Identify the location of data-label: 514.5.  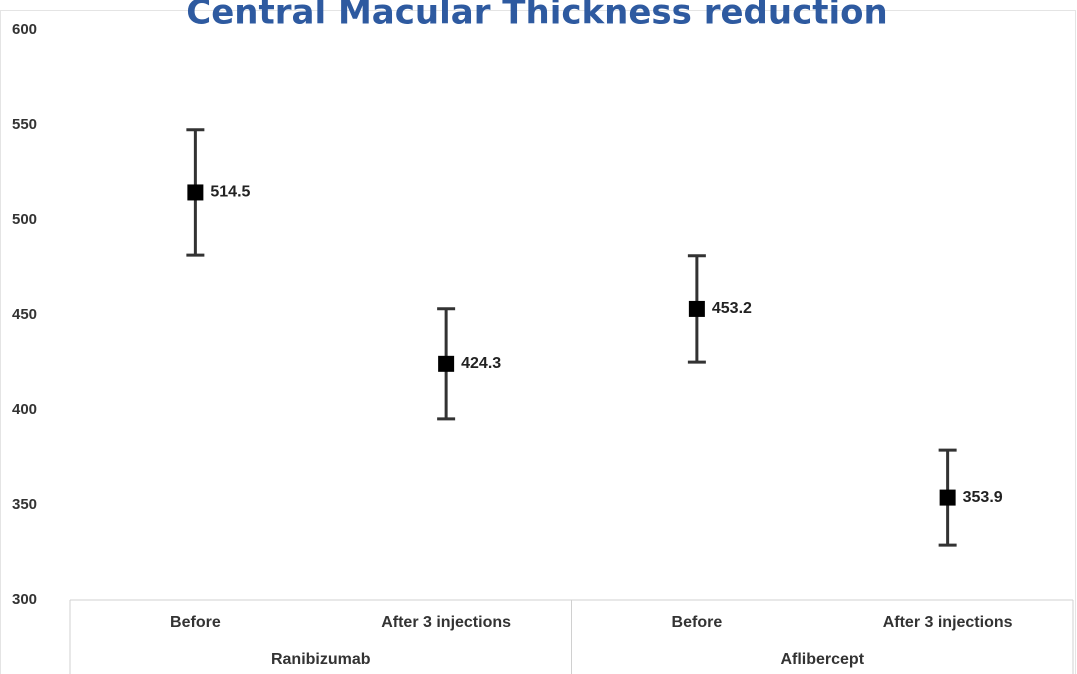
(230, 192).